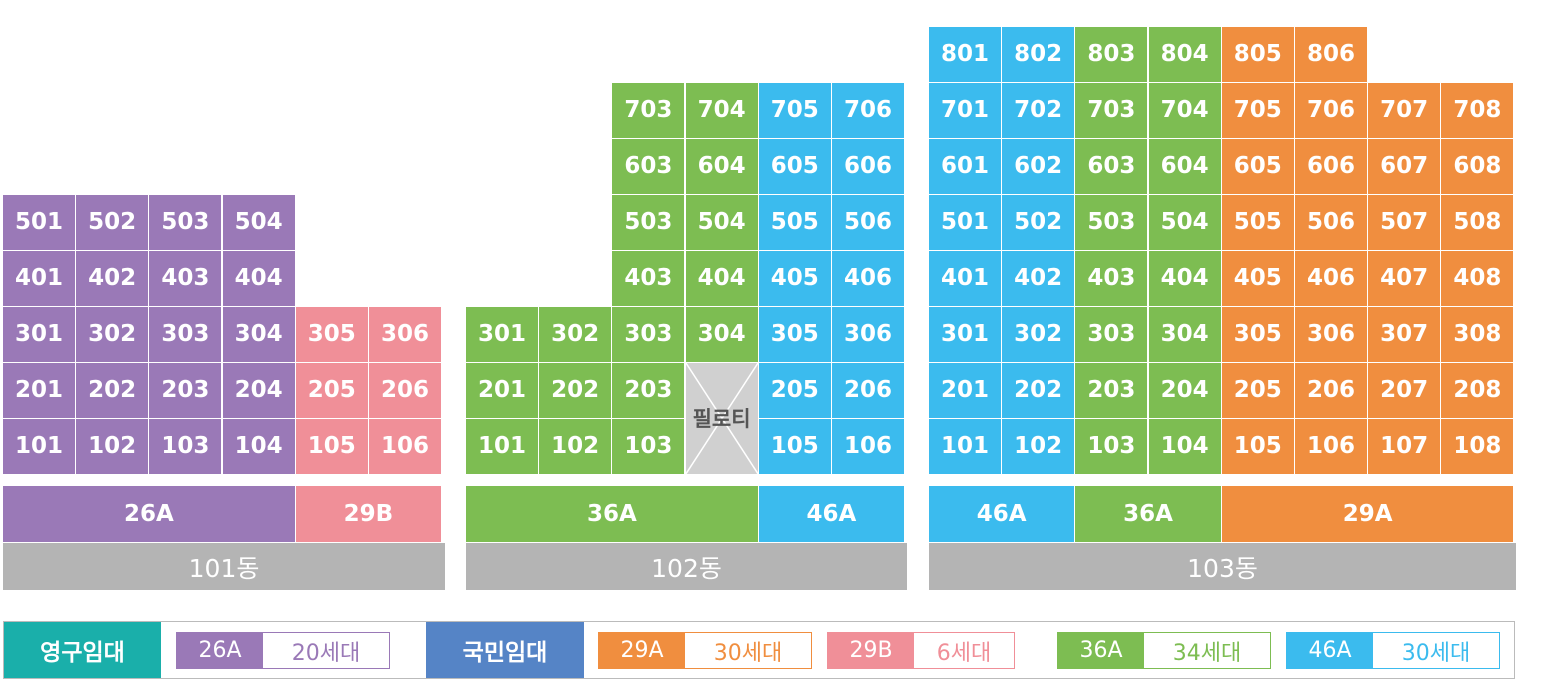 The height and width of the screenshot is (688, 1555). I want to click on legend-category: 영구임대, so click(82, 650).